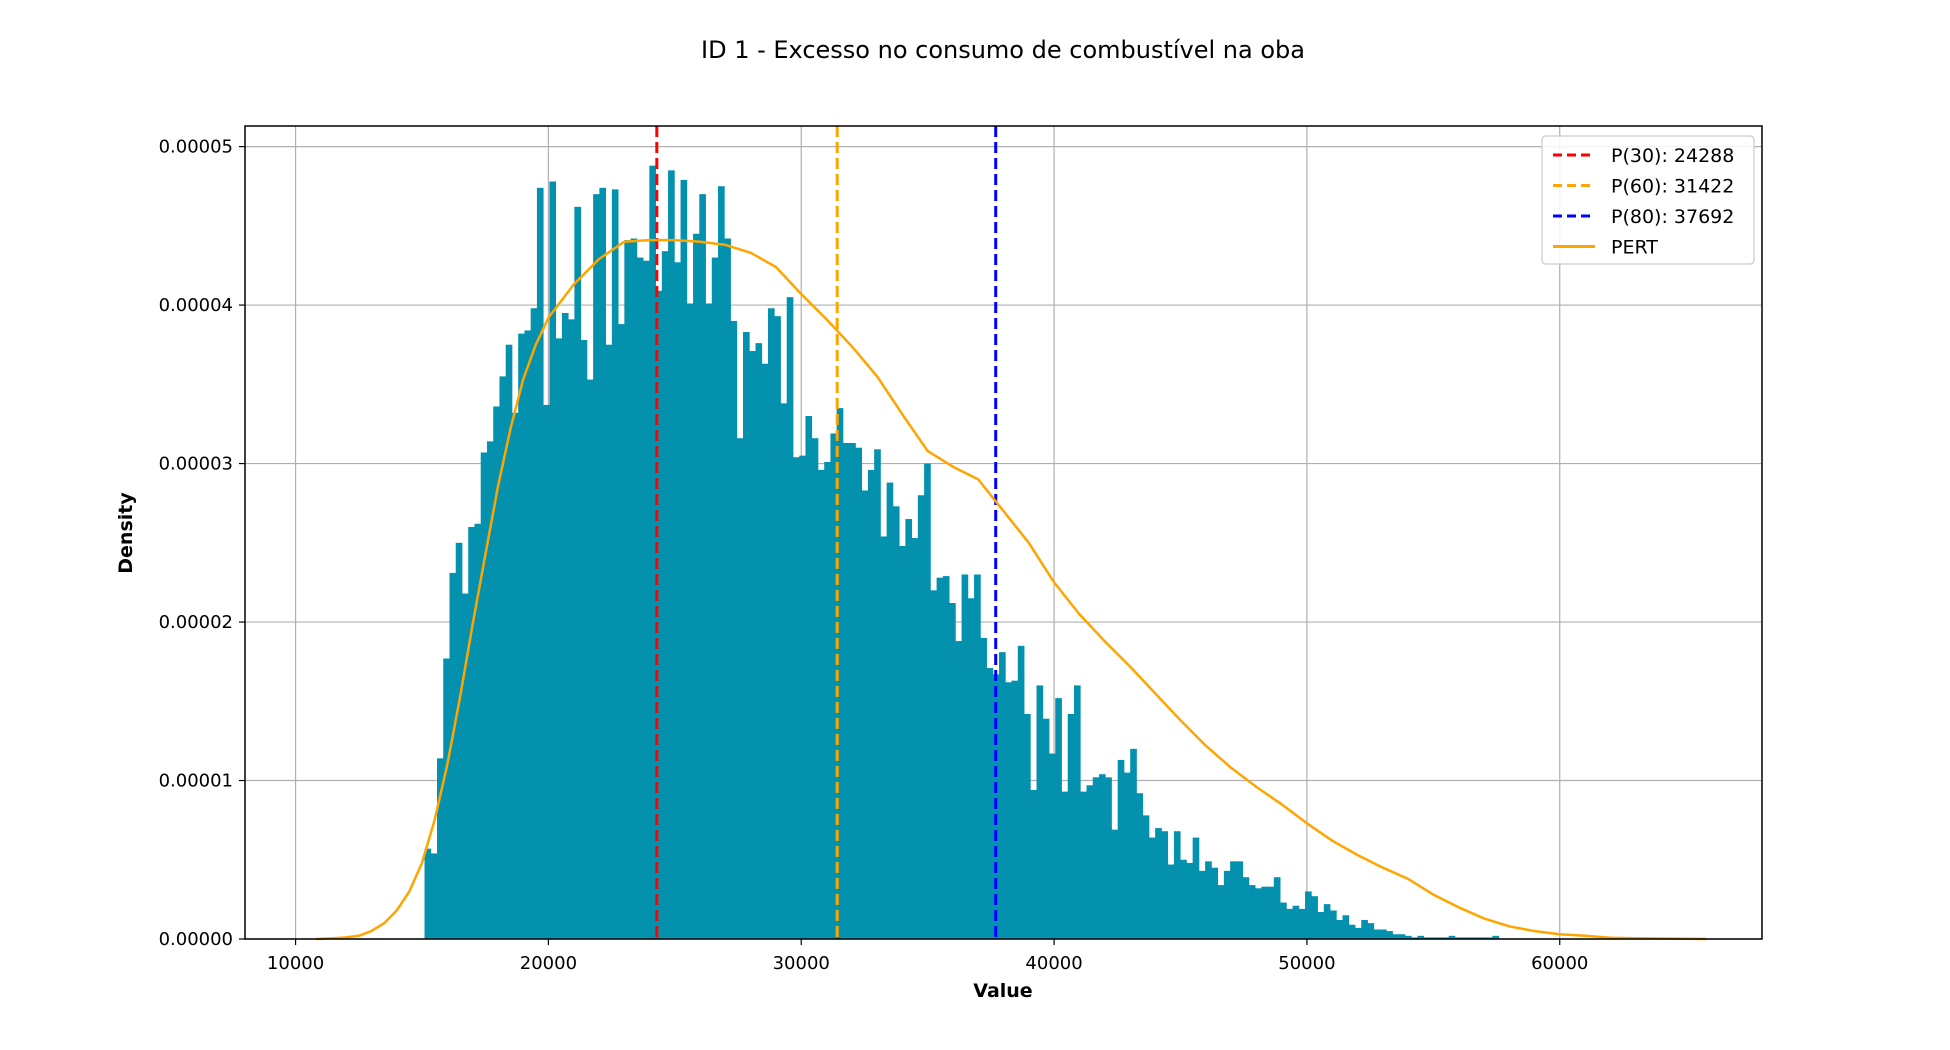 Image resolution: width=1950 pixels, height=1050 pixels. What do you see at coordinates (126, 533) in the screenshot?
I see `y-axis-title: Density` at bounding box center [126, 533].